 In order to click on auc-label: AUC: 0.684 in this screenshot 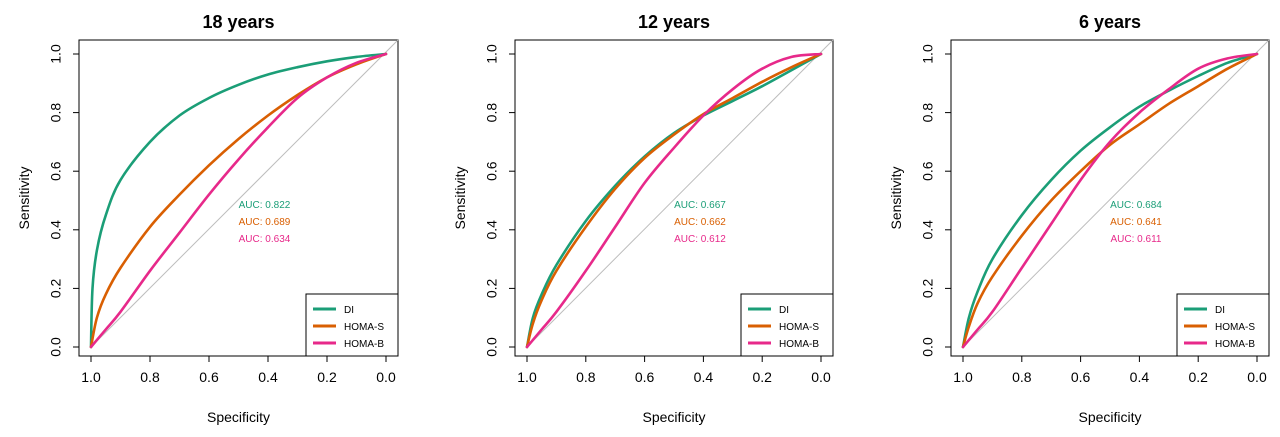, I will do `click(1136, 205)`.